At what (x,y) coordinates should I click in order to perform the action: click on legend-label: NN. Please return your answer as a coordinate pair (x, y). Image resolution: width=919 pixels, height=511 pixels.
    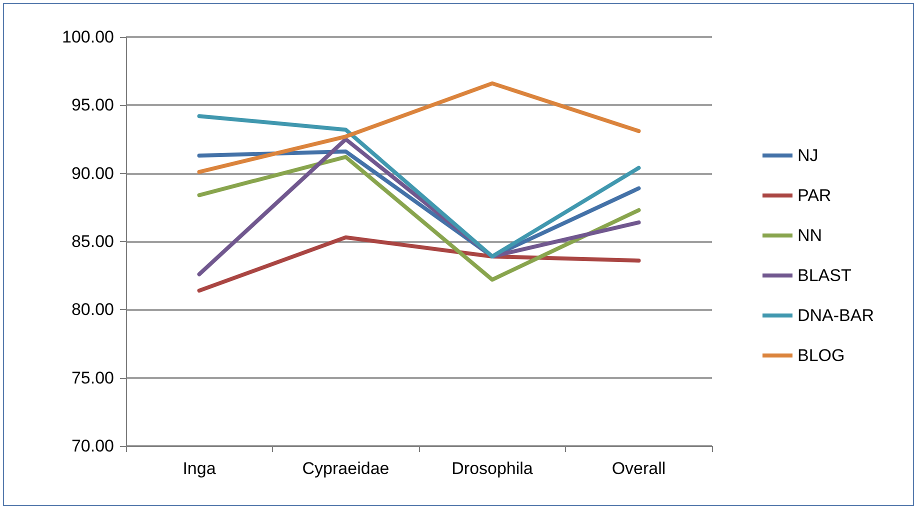
    Looking at the image, I should click on (809, 235).